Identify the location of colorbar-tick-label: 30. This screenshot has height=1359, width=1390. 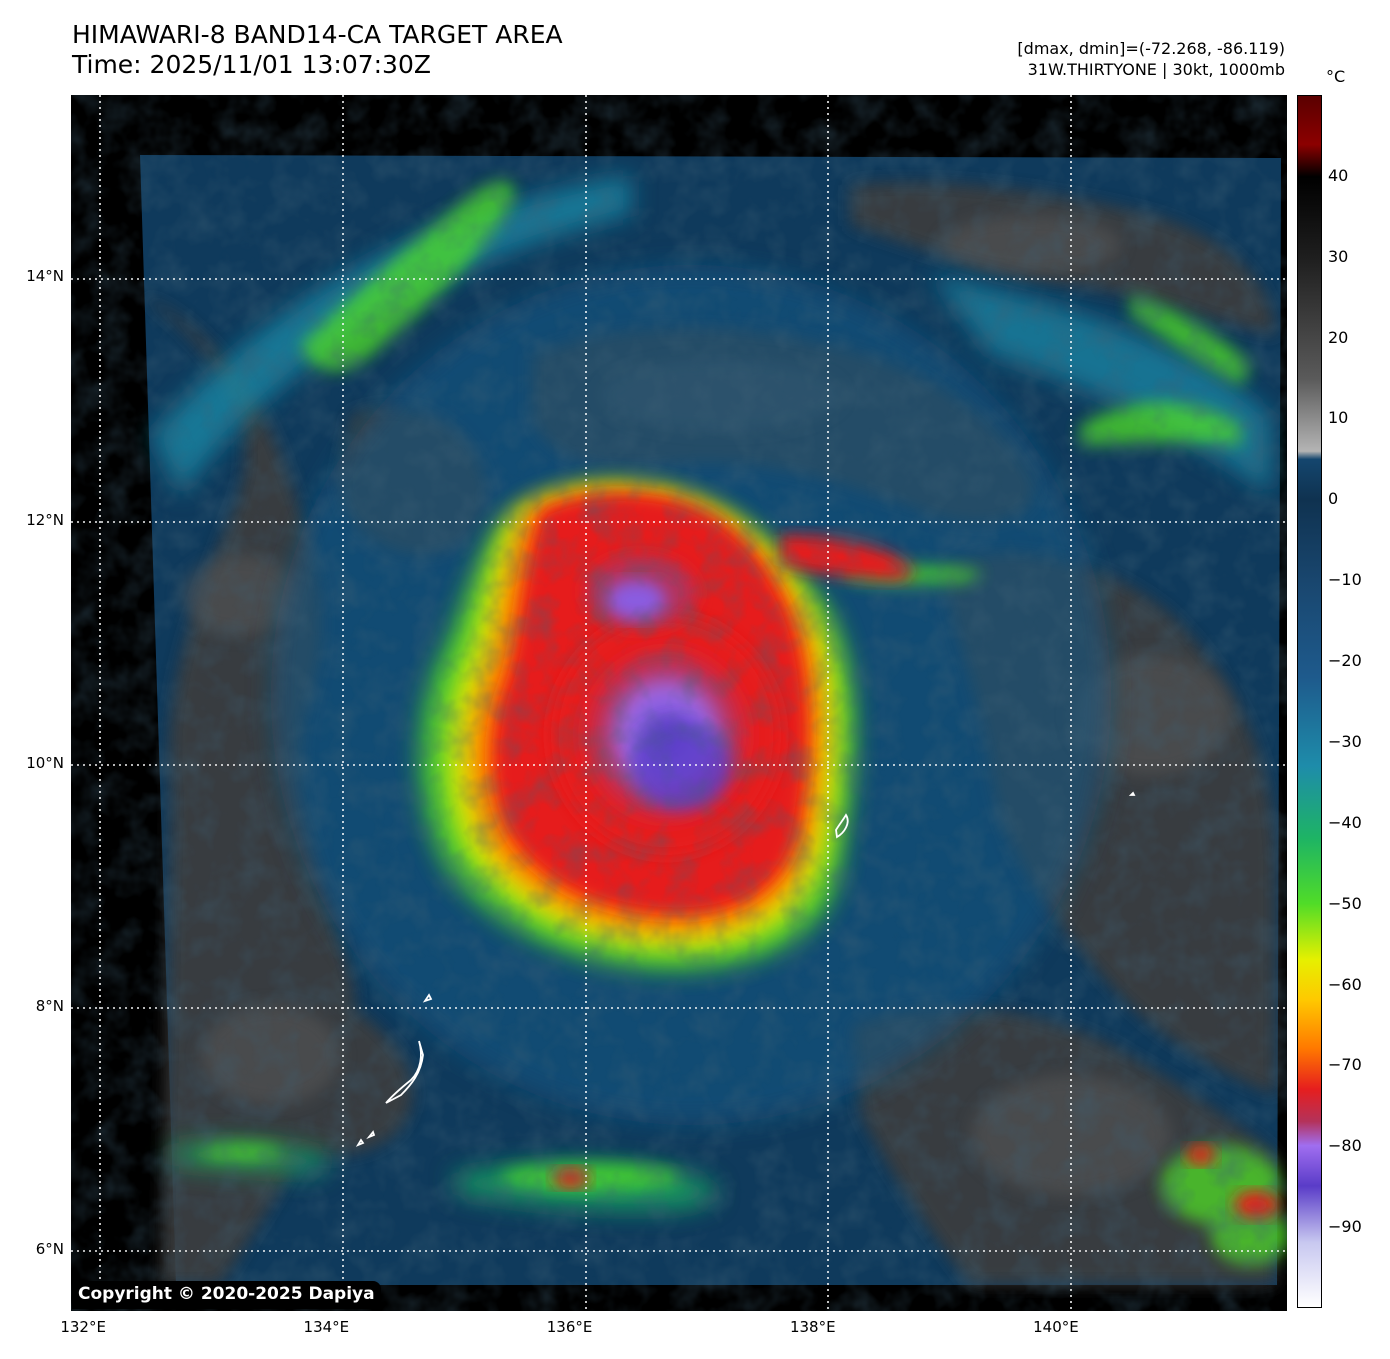
(1338, 256).